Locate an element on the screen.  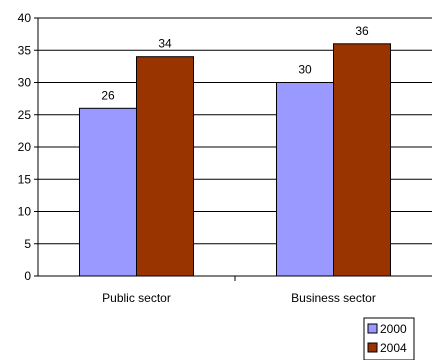
y-tick-label: 20 is located at coordinates (25, 147).